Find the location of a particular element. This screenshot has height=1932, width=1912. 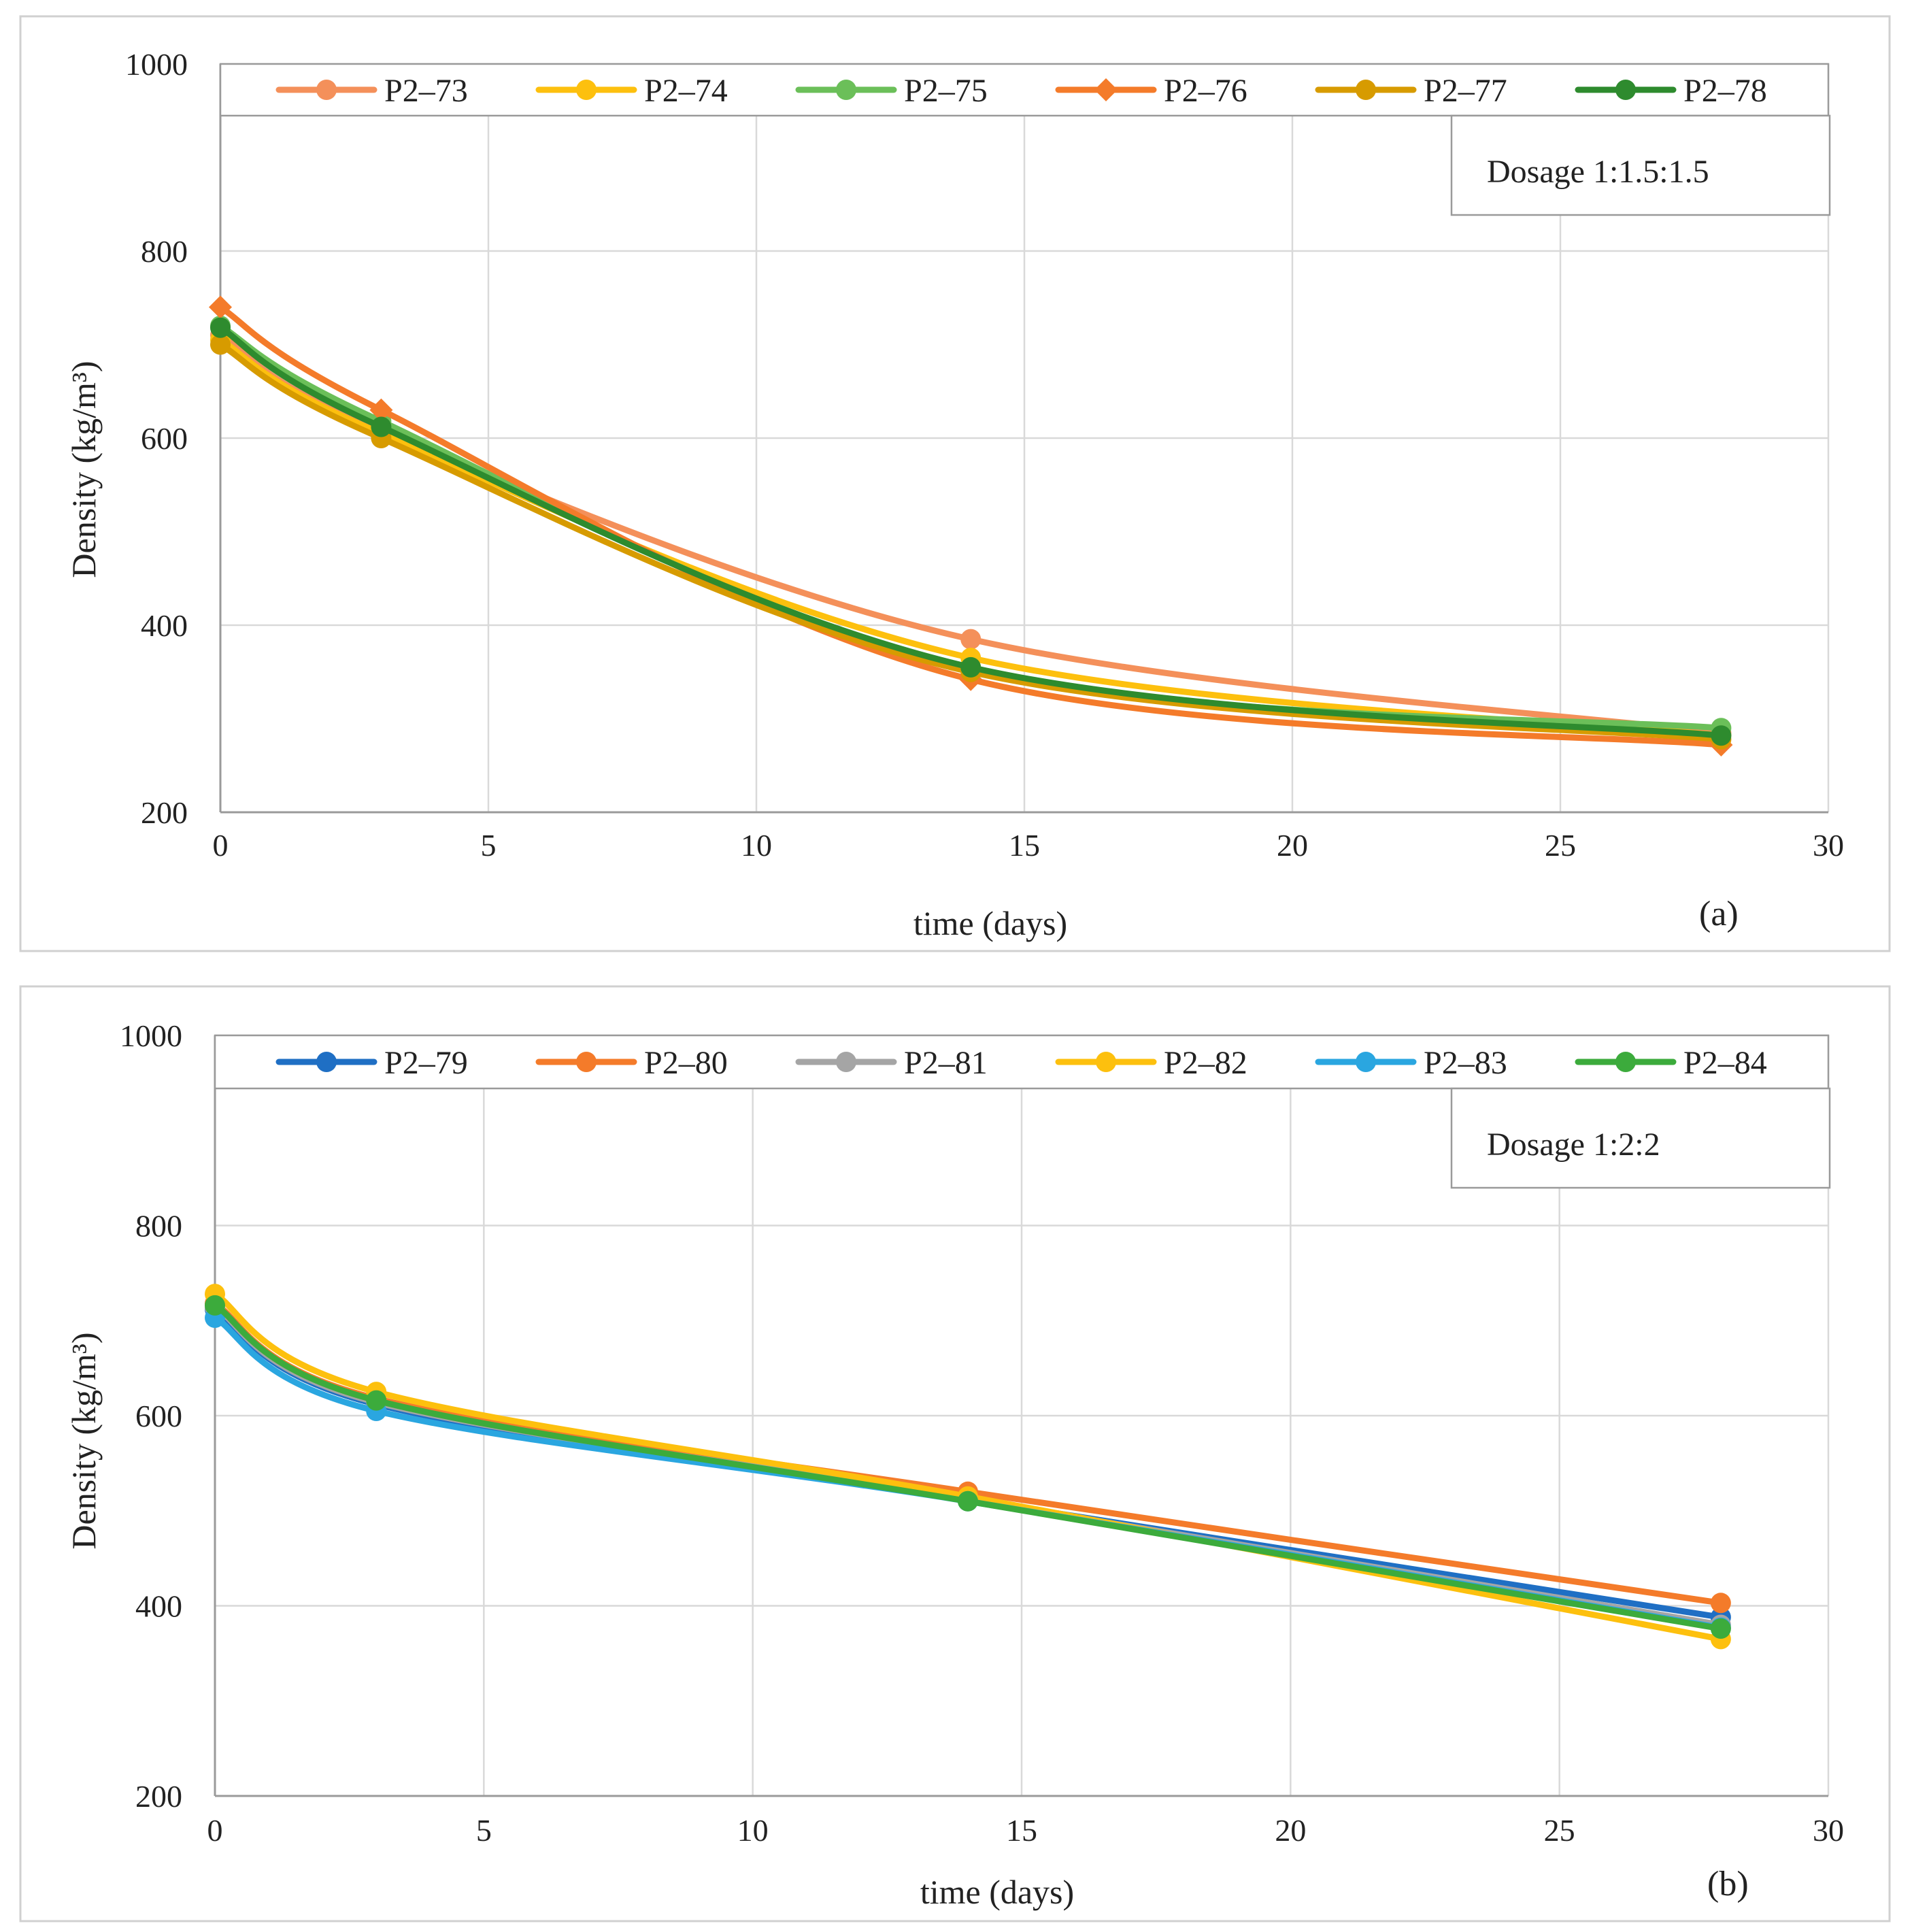

legend-entry: P2–74 is located at coordinates (631, 91).